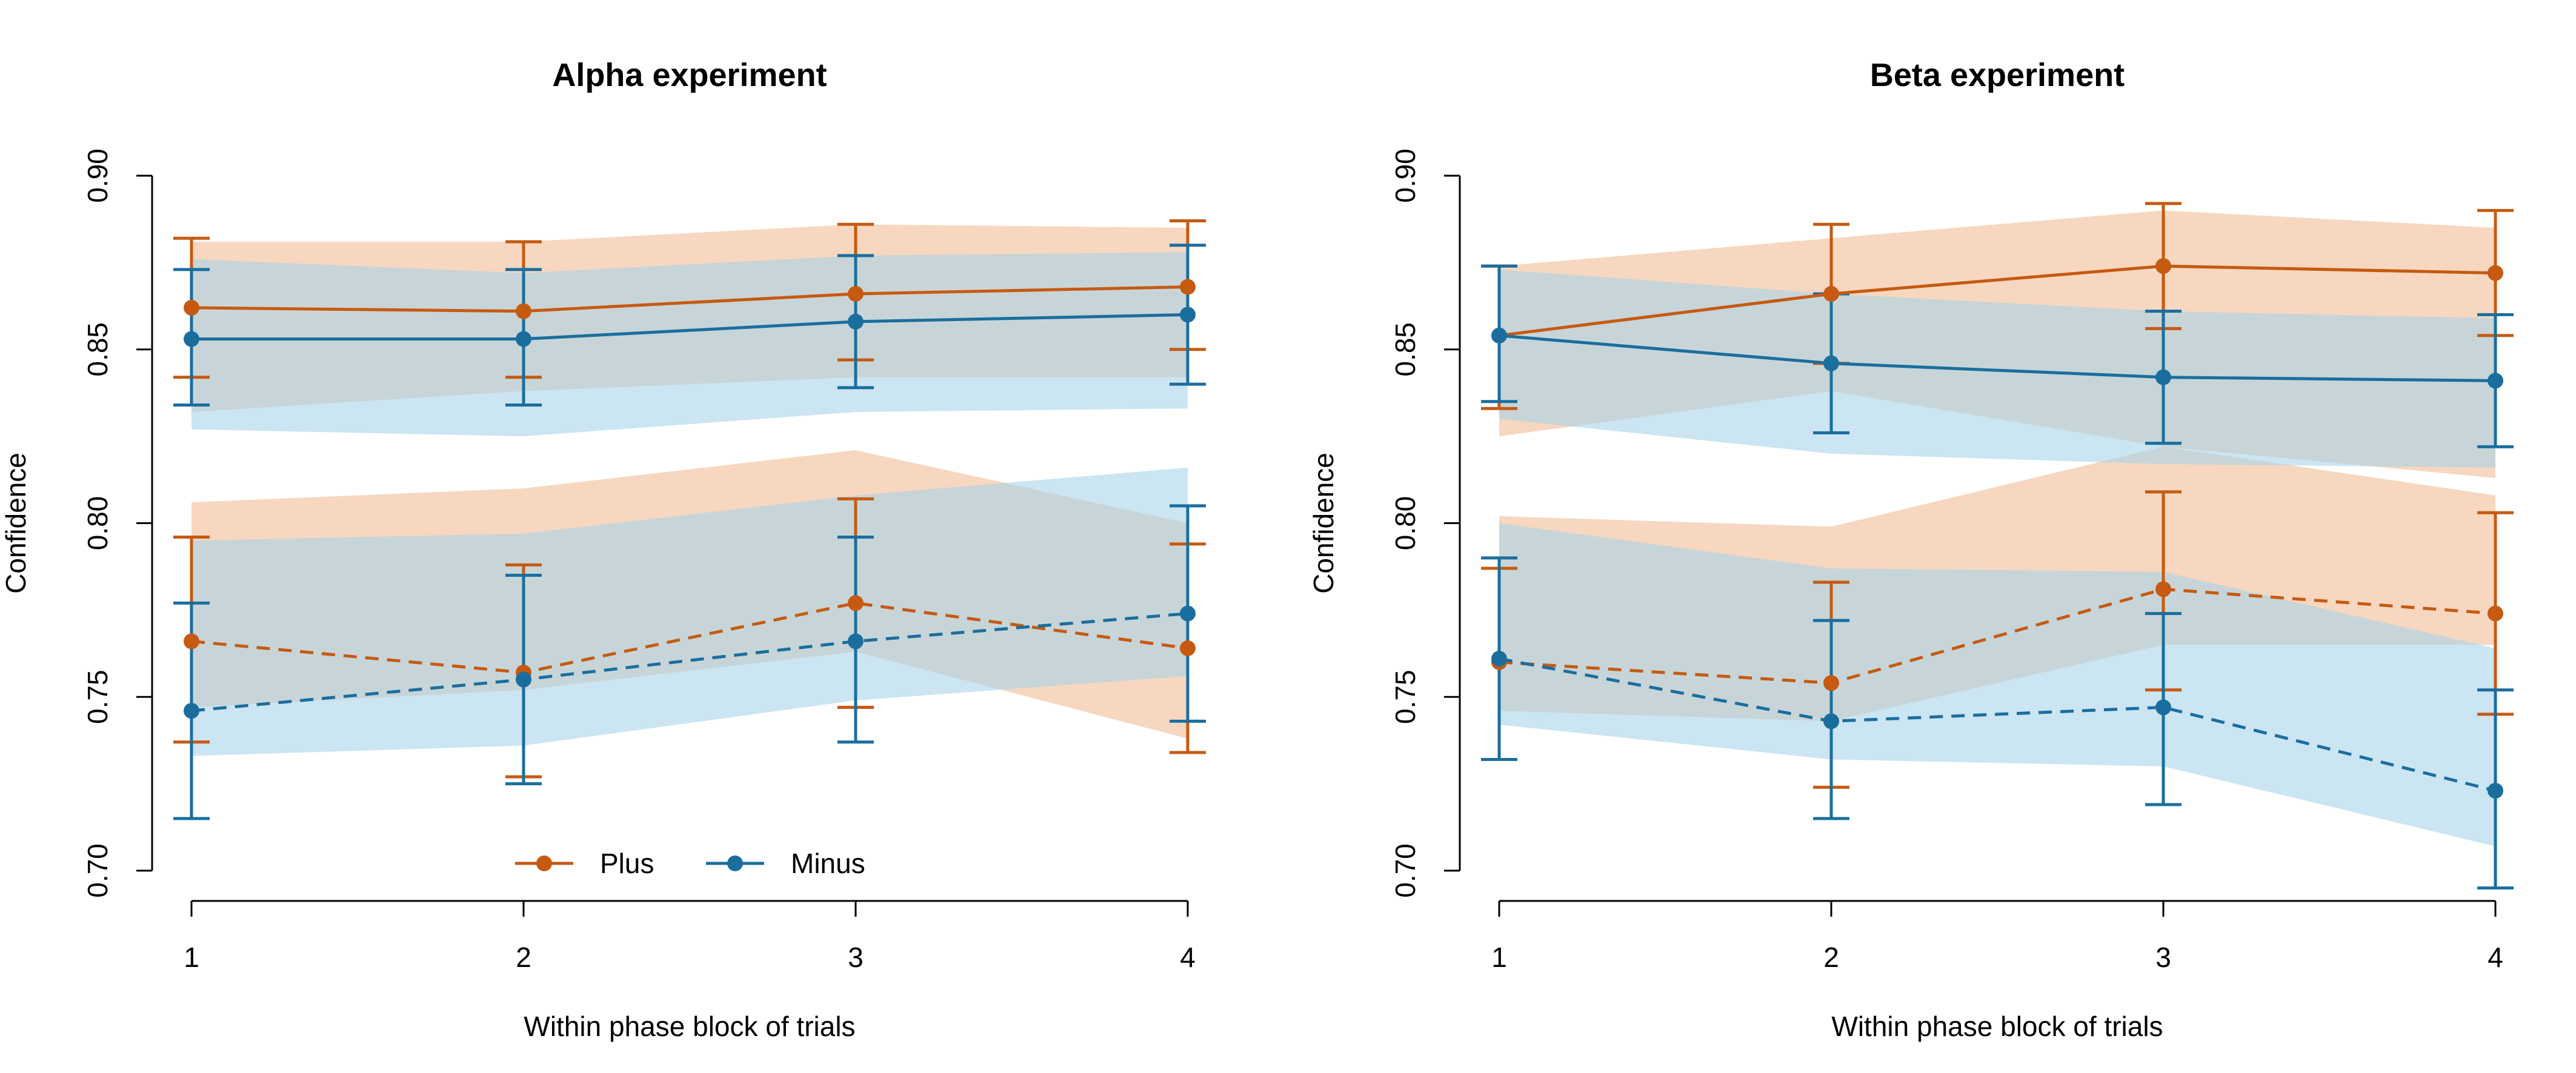 The height and width of the screenshot is (1073, 2576). Describe the element at coordinates (690, 863) in the screenshot. I see `legend: Plus Minus` at that location.